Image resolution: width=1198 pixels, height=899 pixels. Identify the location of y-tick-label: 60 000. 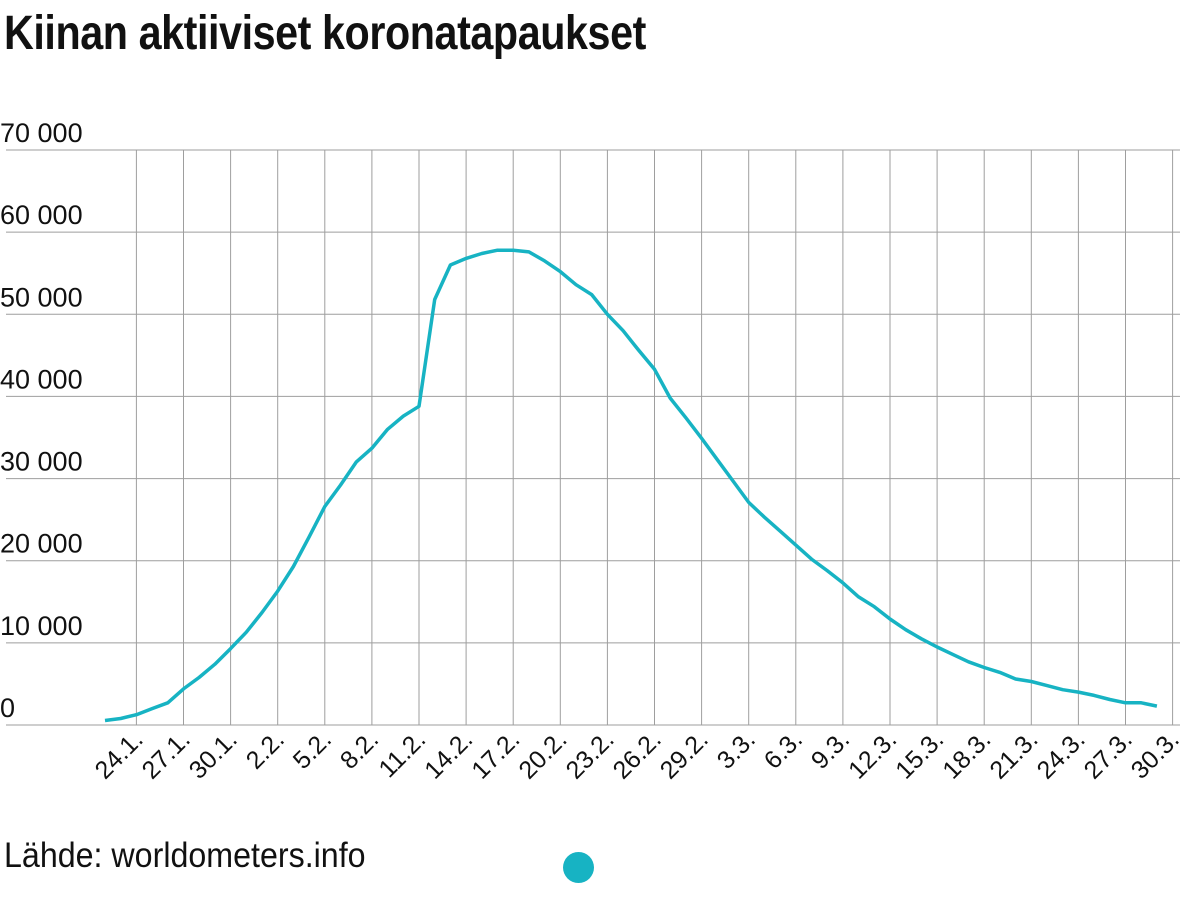
(41, 215).